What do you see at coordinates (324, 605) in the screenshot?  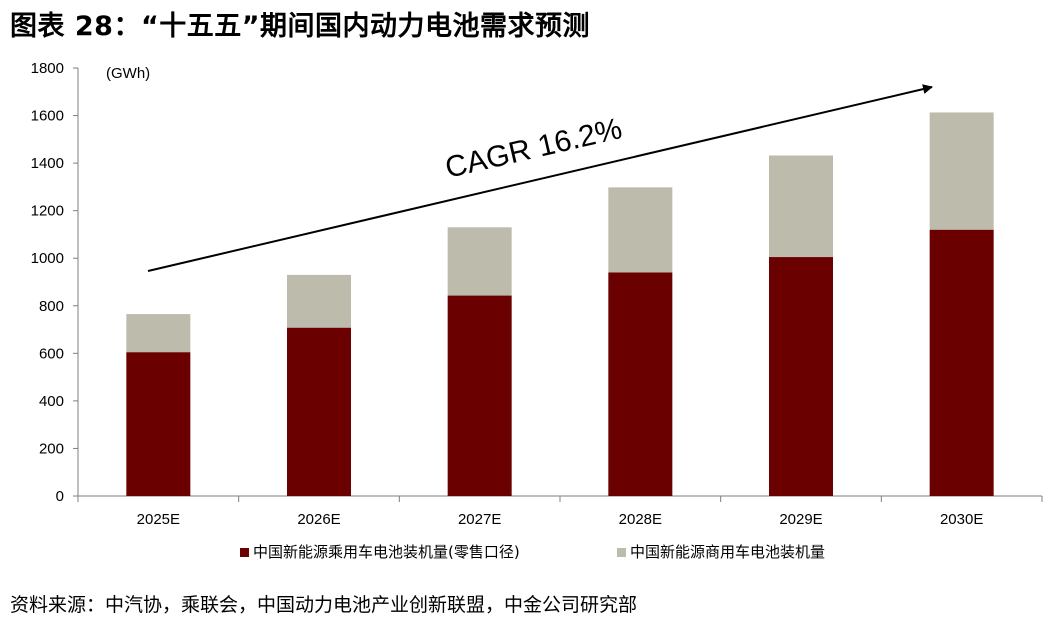 I see `source-note: 资料来源：中汽协，乘联会，中国动力电池产业创新联盟，中金公司研究部` at bounding box center [324, 605].